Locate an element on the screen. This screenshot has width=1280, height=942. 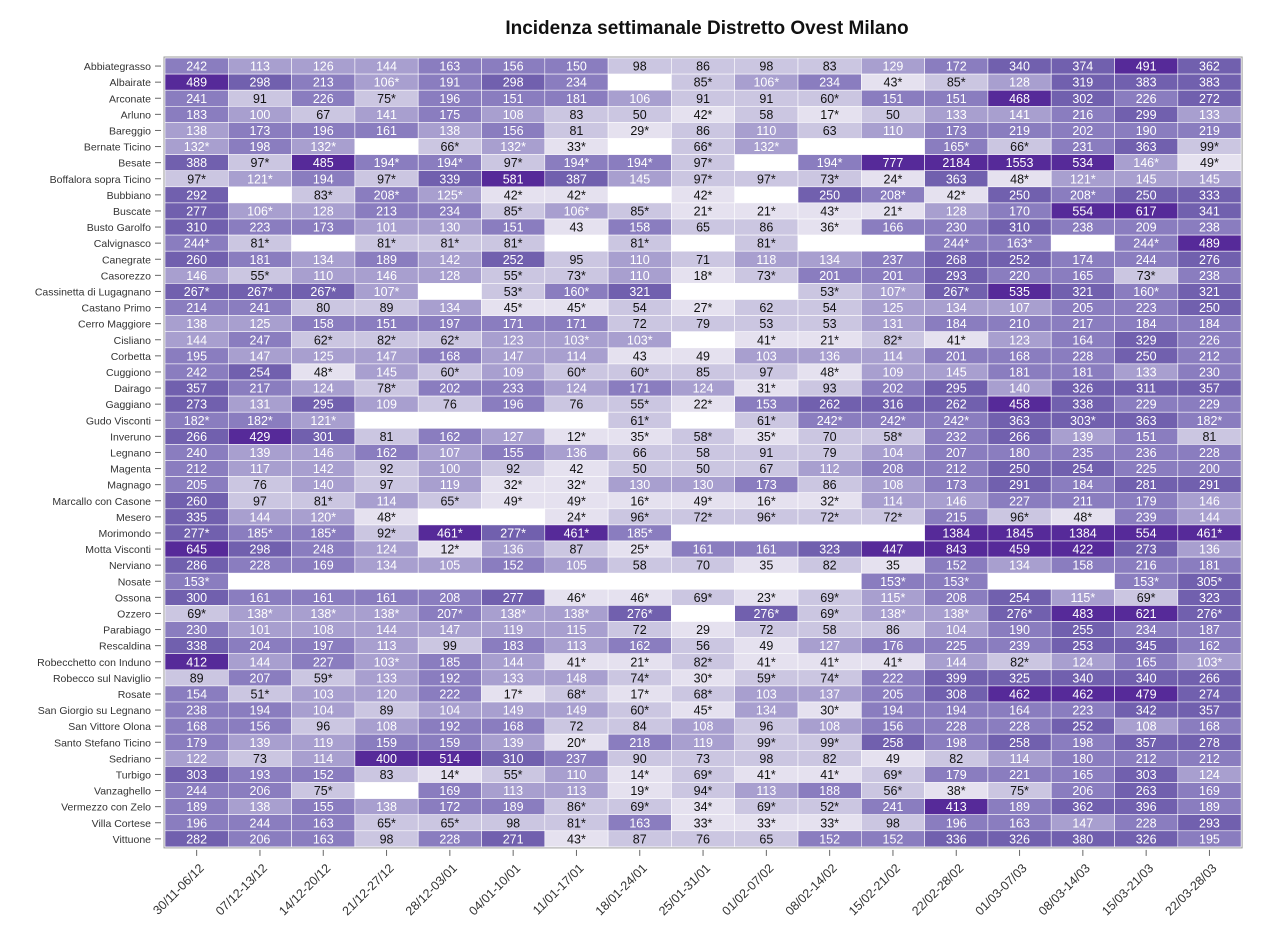
cell-value: 48* is located at coordinates (829, 372).